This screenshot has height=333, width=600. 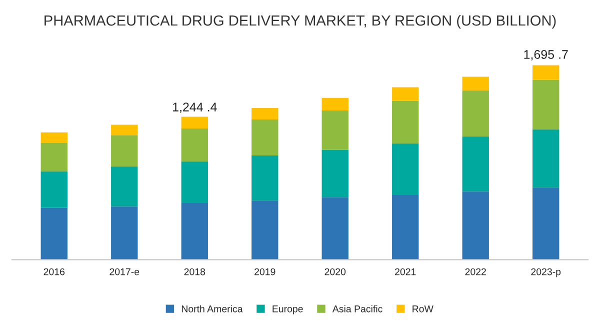 I want to click on legend-label: Asia Pacific, so click(x=357, y=308).